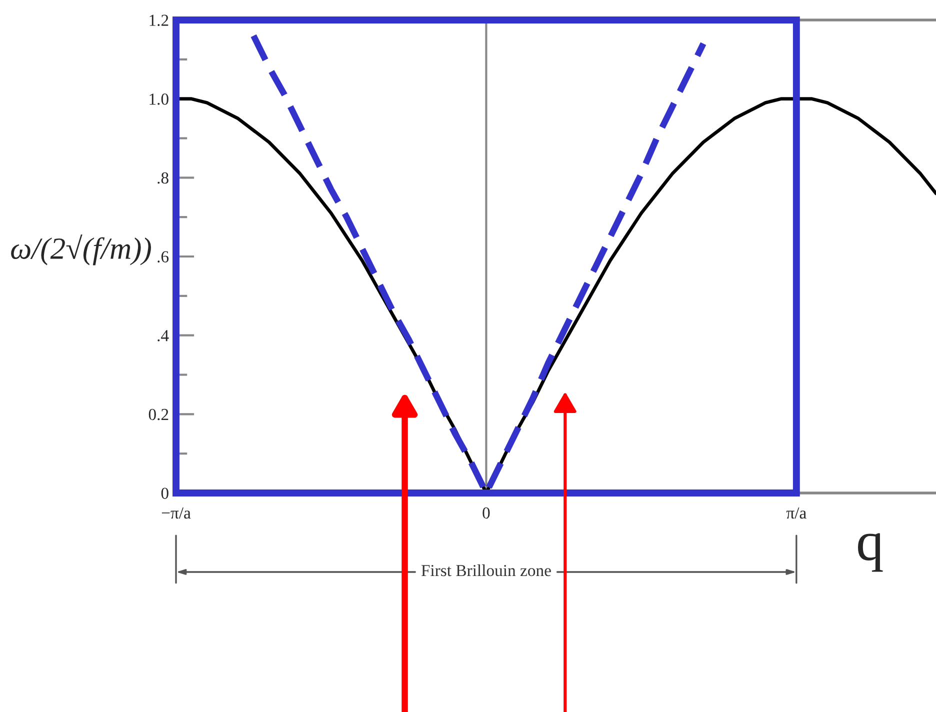 The width and height of the screenshot is (936, 712). Describe the element at coordinates (796, 513) in the screenshot. I see `x-tick-label: π/a` at that location.